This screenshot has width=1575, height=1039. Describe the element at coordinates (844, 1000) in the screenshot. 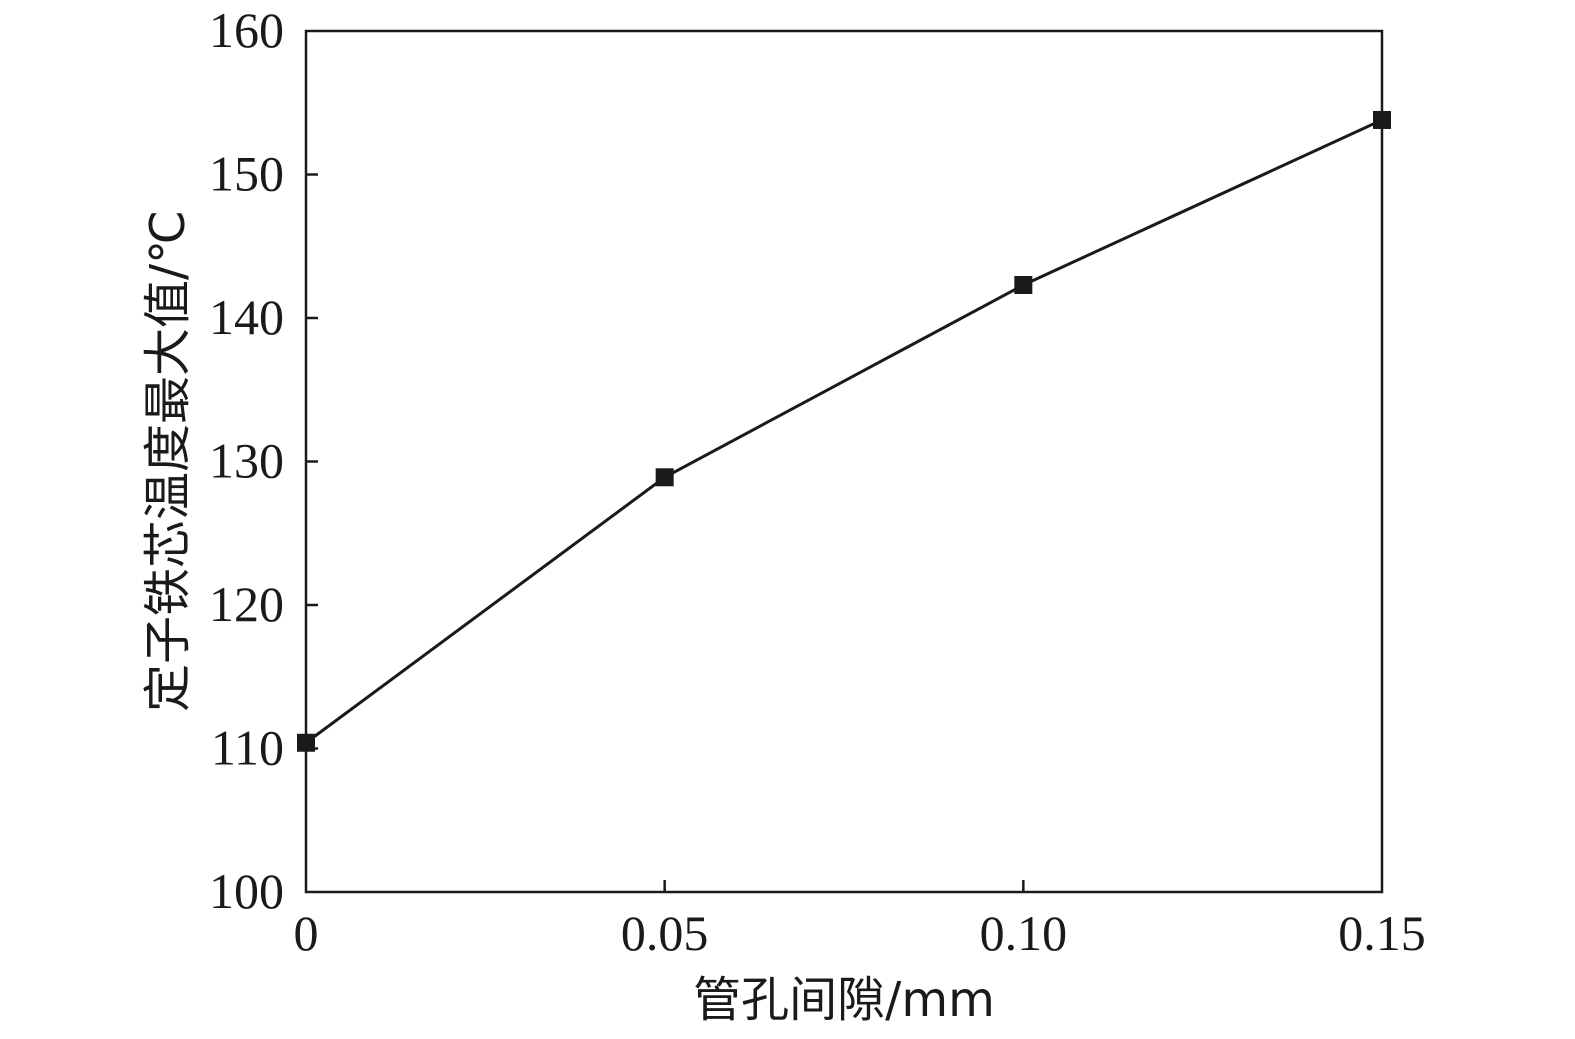

I see `x-axis-title: 管孔间隙/mm` at that location.